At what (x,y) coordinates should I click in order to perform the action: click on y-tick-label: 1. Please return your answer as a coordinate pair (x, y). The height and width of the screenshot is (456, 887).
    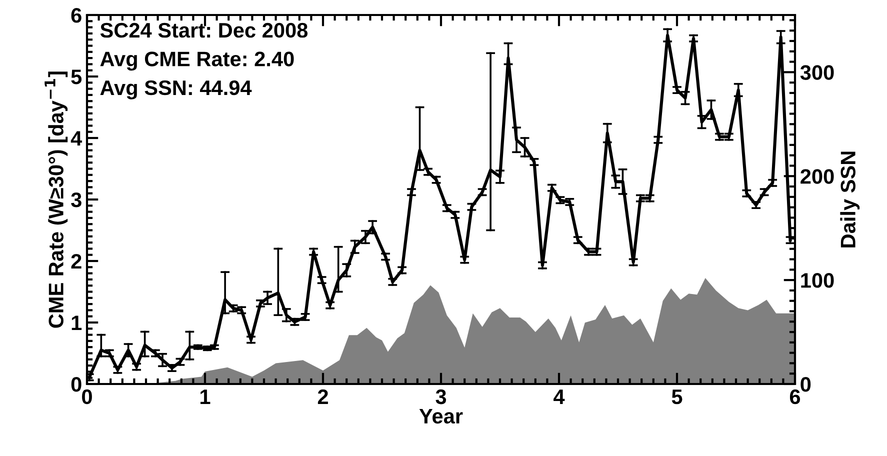
    Looking at the image, I should click on (77, 323).